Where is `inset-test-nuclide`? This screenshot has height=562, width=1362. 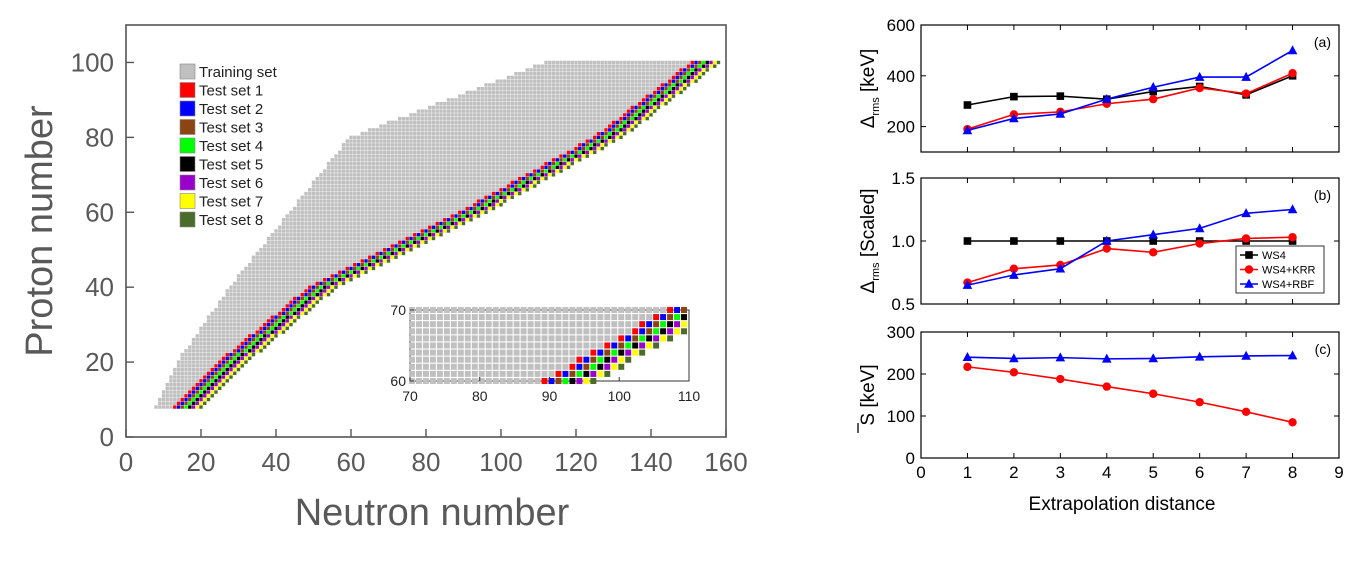 inset-test-nuclide is located at coordinates (677, 310).